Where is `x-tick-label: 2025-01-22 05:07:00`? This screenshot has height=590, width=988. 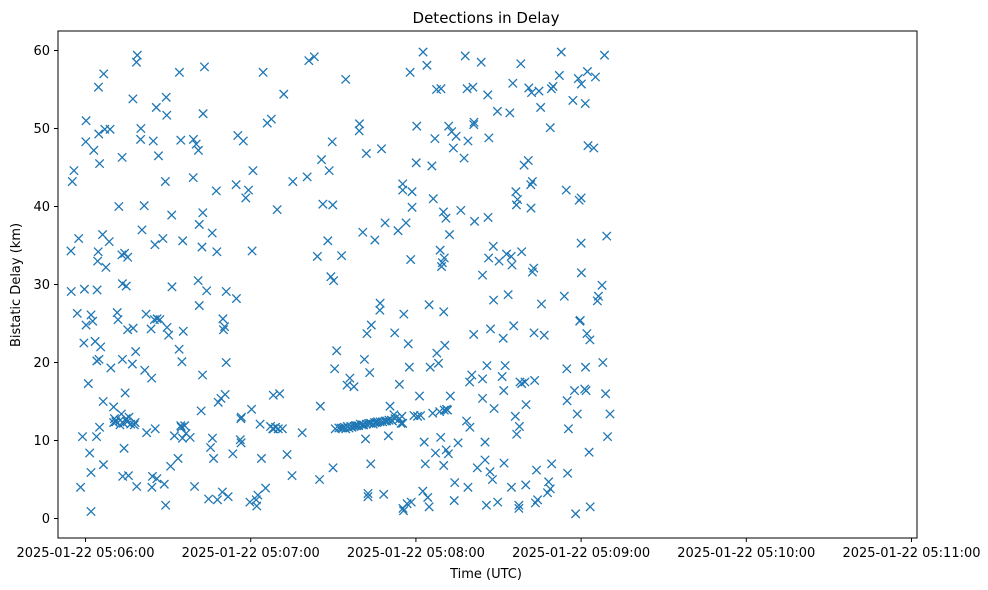
x-tick-label: 2025-01-22 05:07:00 is located at coordinates (251, 553).